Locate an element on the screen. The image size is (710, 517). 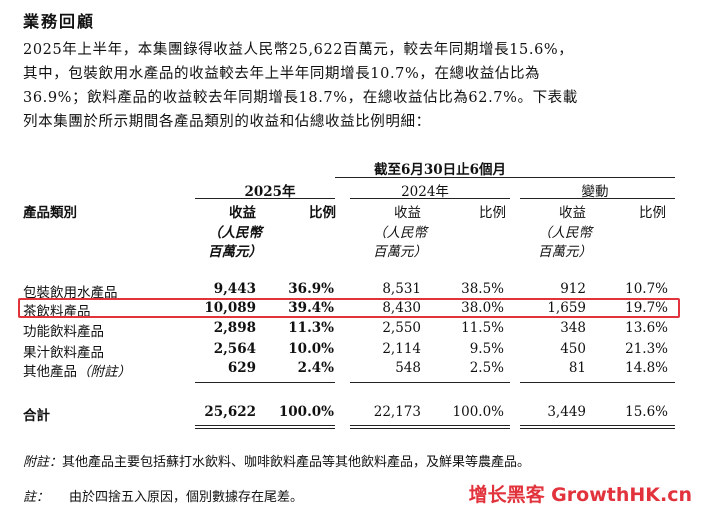
change-header: 變動 is located at coordinates (595, 192).